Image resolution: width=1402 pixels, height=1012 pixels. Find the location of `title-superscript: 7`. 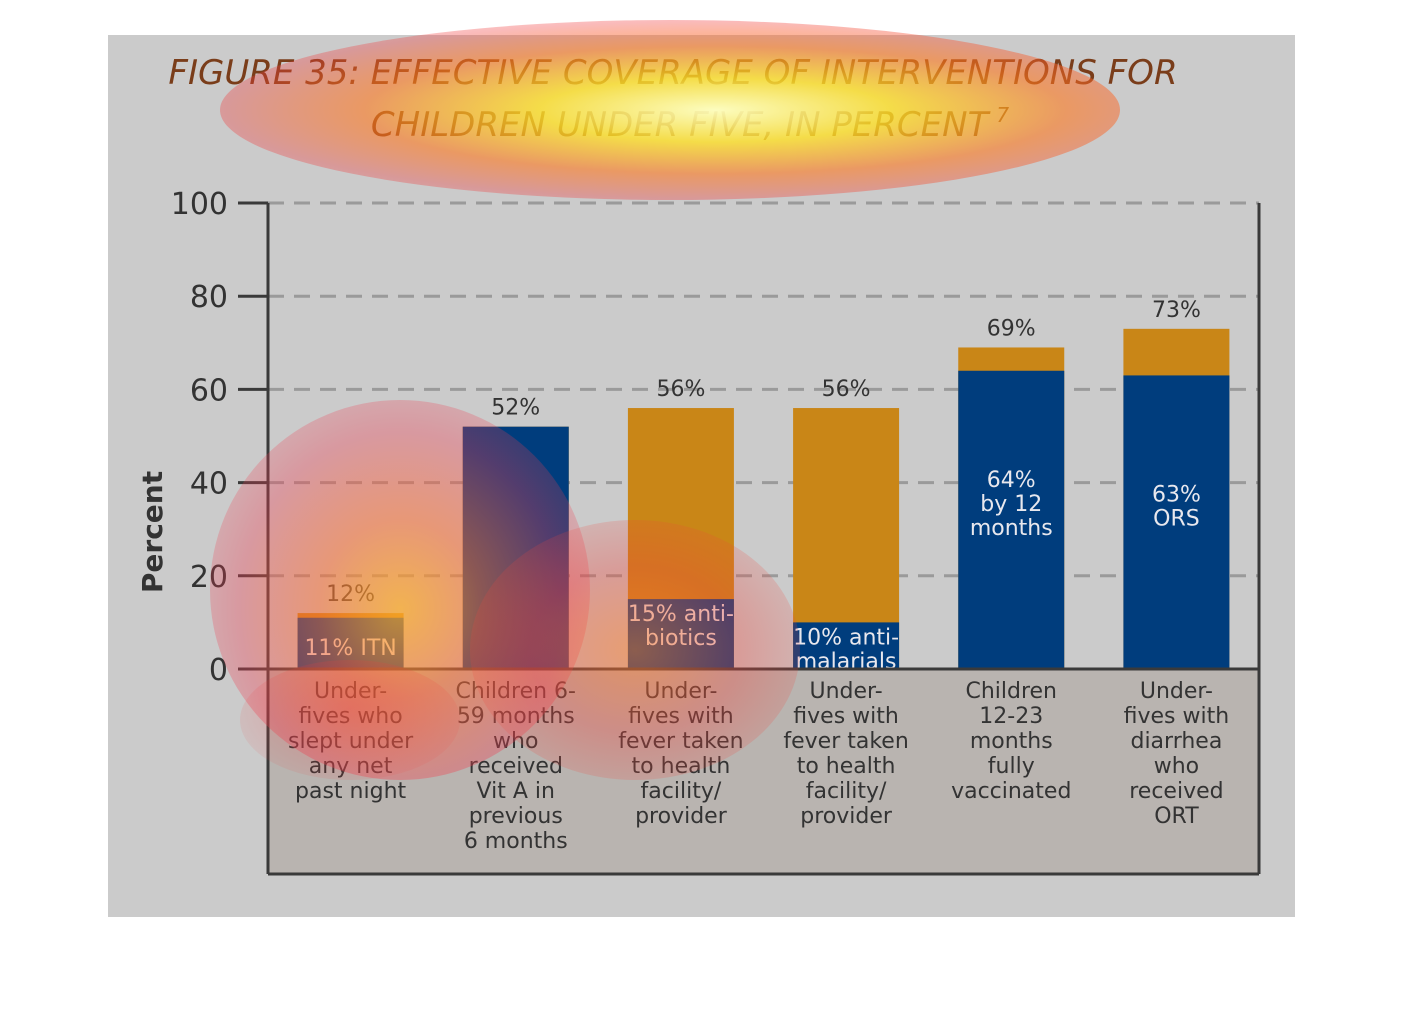

title-superscript: 7 is located at coordinates (1002, 115).